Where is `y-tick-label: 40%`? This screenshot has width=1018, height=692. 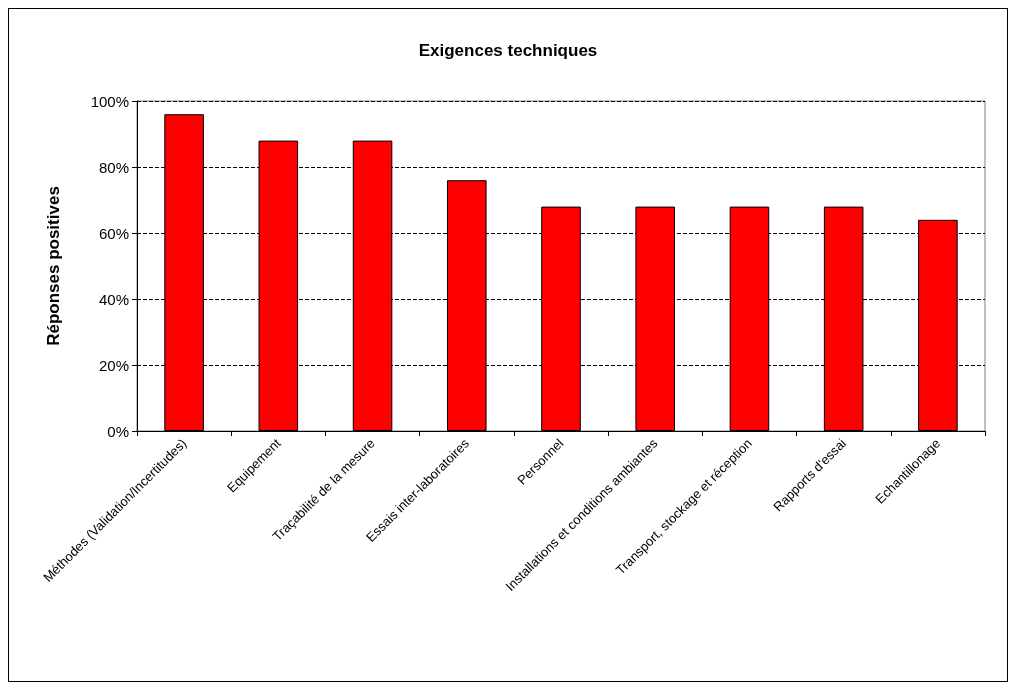 y-tick-label: 40% is located at coordinates (113, 299).